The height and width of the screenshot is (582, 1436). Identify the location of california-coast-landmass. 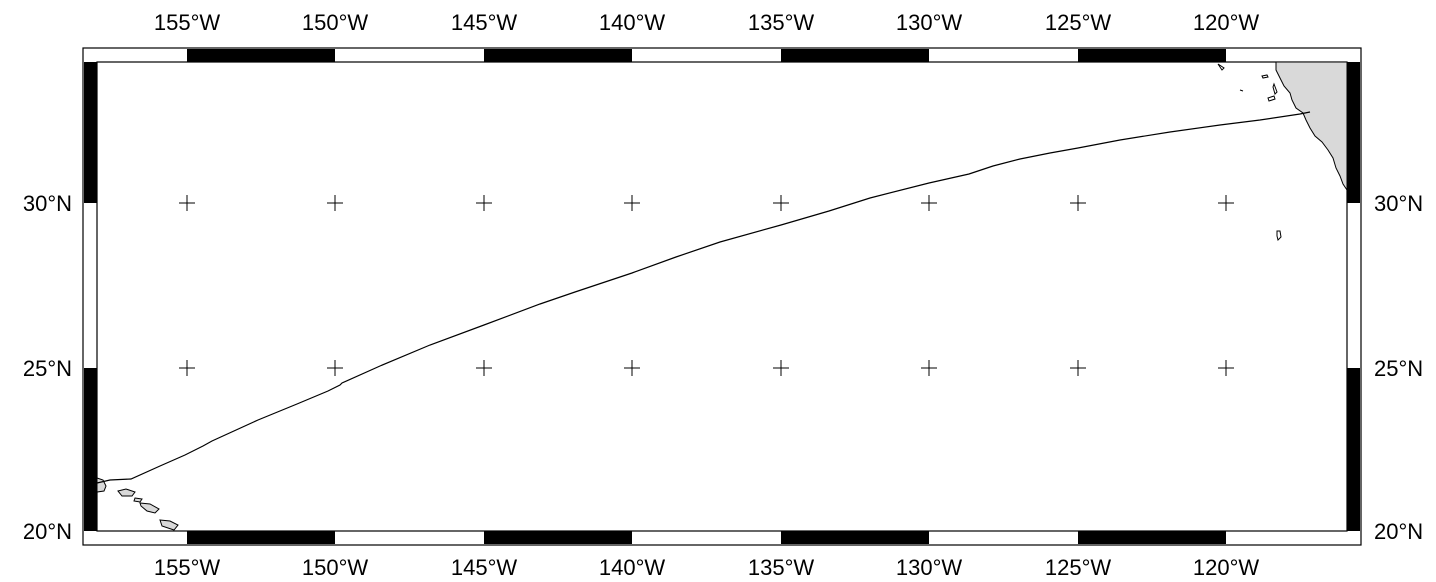
(1311, 126).